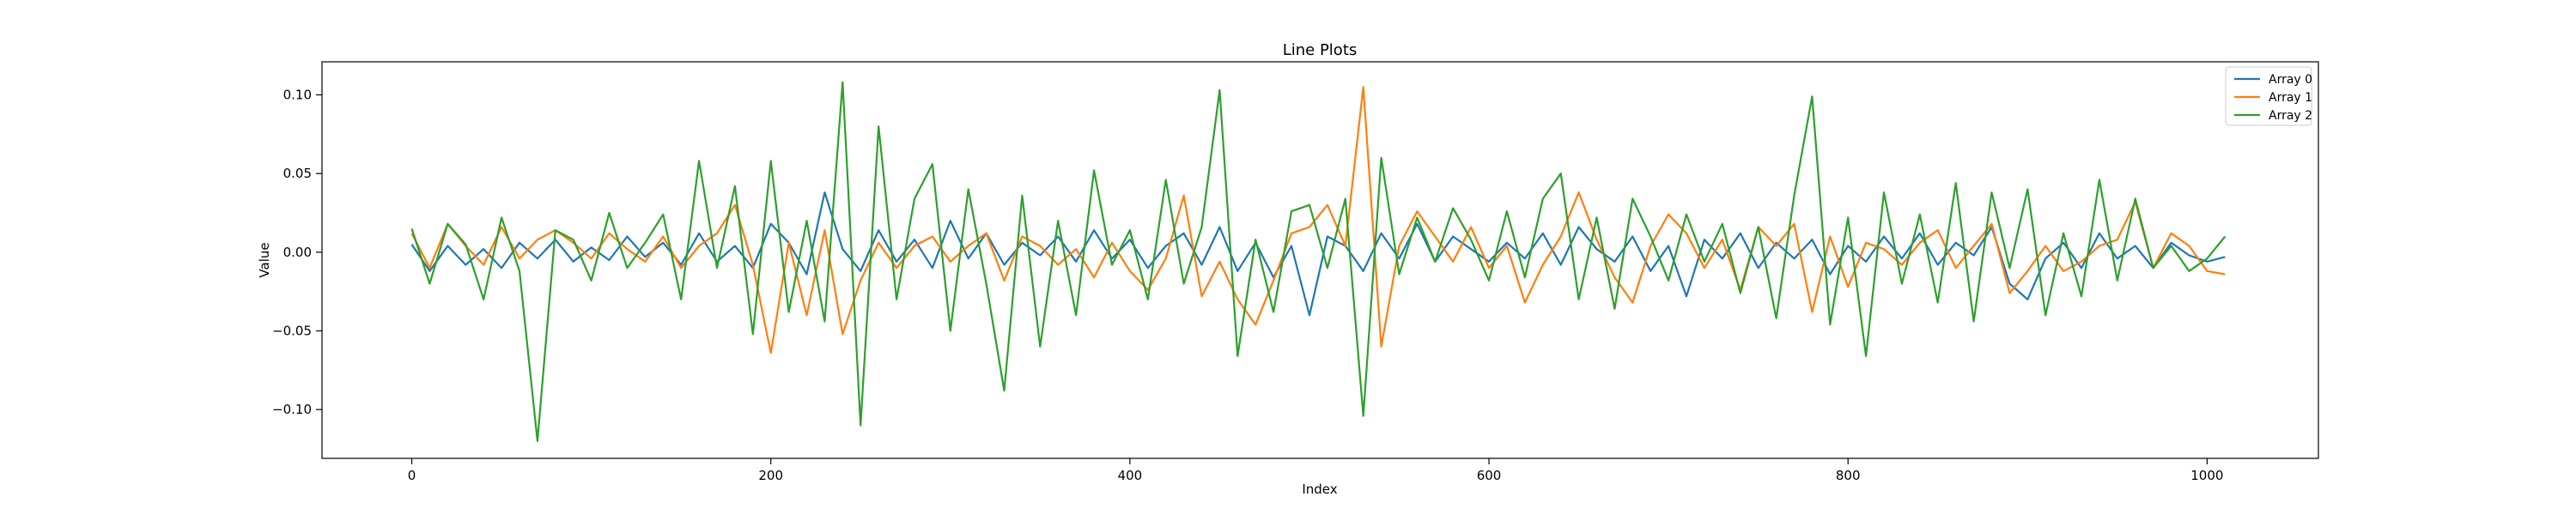 This screenshot has height=515, width=2576. Describe the element at coordinates (1320, 50) in the screenshot. I see `chart-title: Line Plots` at that location.